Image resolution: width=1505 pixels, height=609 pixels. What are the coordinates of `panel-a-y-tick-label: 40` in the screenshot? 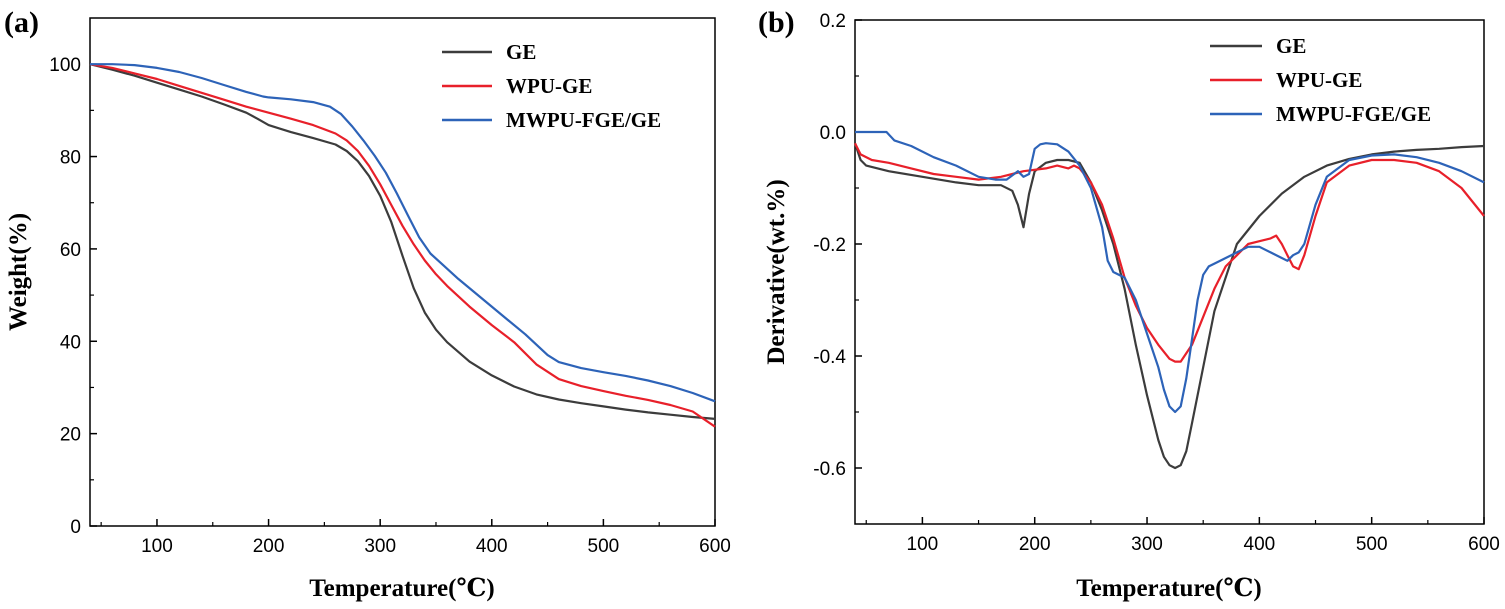 It's located at (70, 342).